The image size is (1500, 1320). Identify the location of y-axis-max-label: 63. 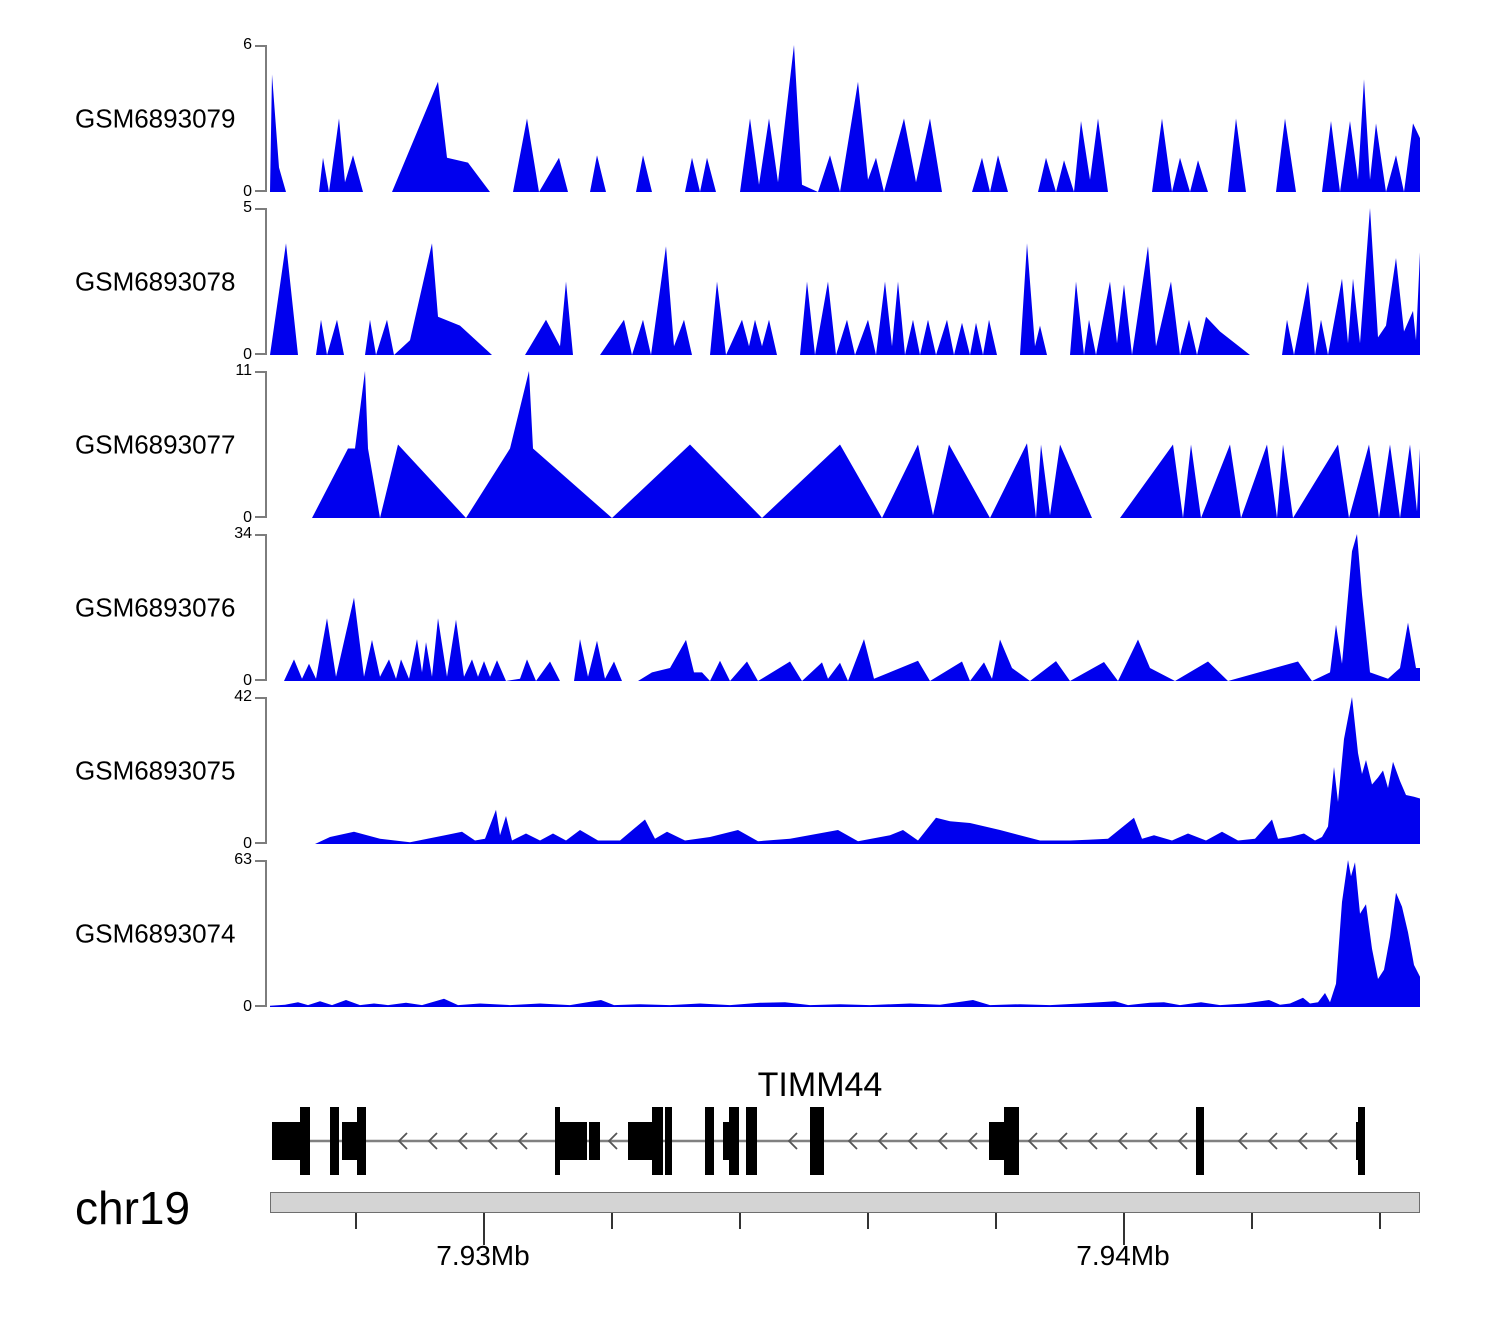
(243, 859).